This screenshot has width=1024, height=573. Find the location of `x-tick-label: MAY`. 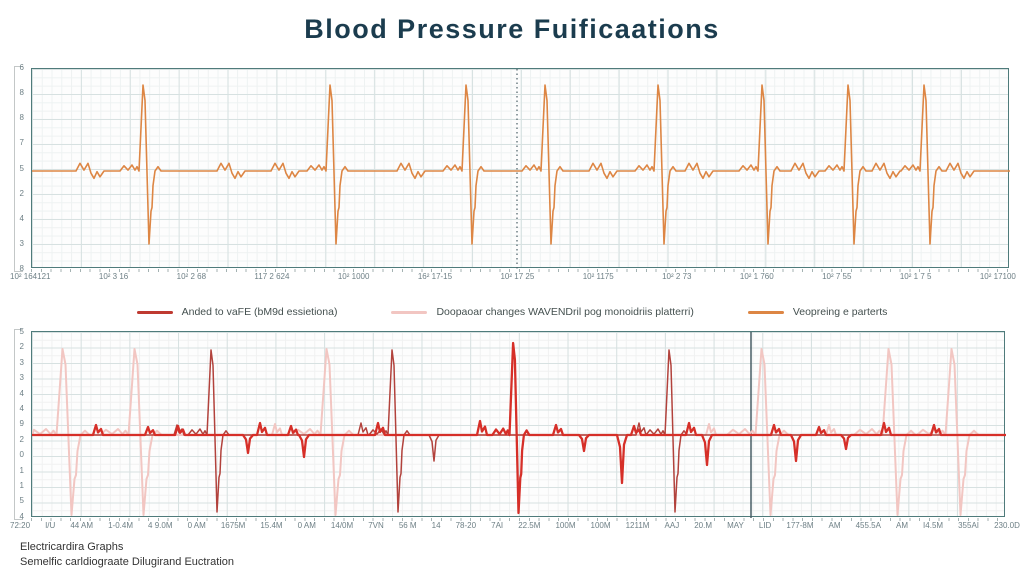

x-tick-label: MAY is located at coordinates (735, 525).